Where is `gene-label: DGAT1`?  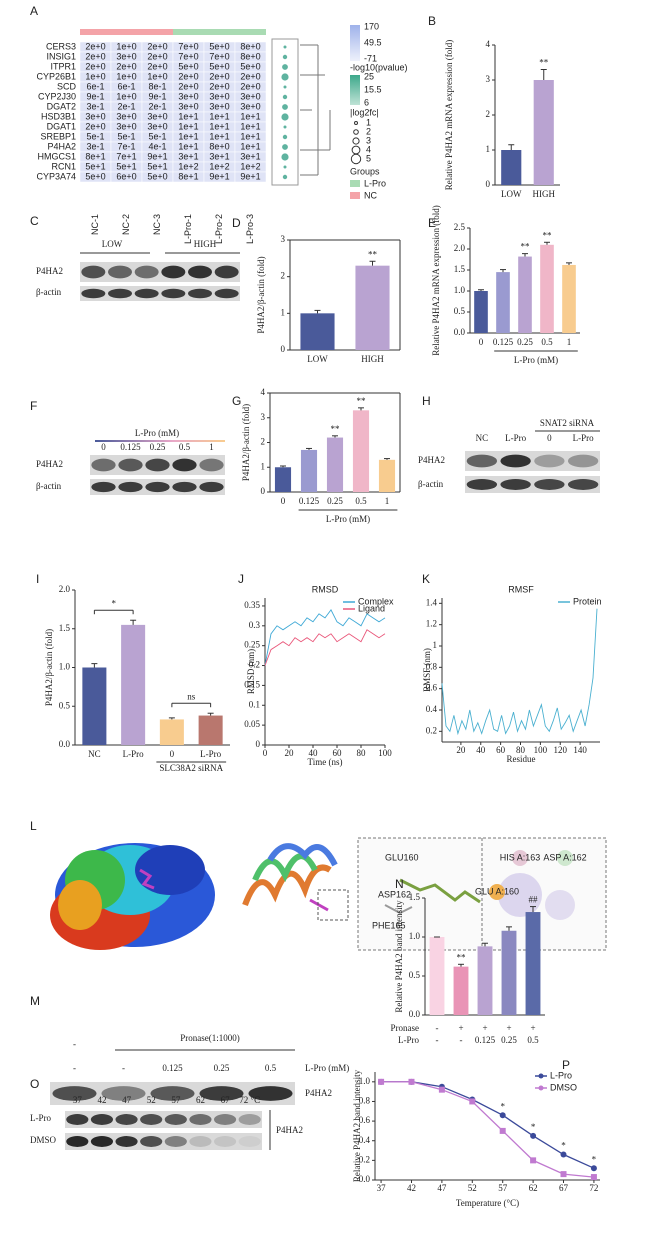 gene-label: DGAT1 is located at coordinates (61, 126).